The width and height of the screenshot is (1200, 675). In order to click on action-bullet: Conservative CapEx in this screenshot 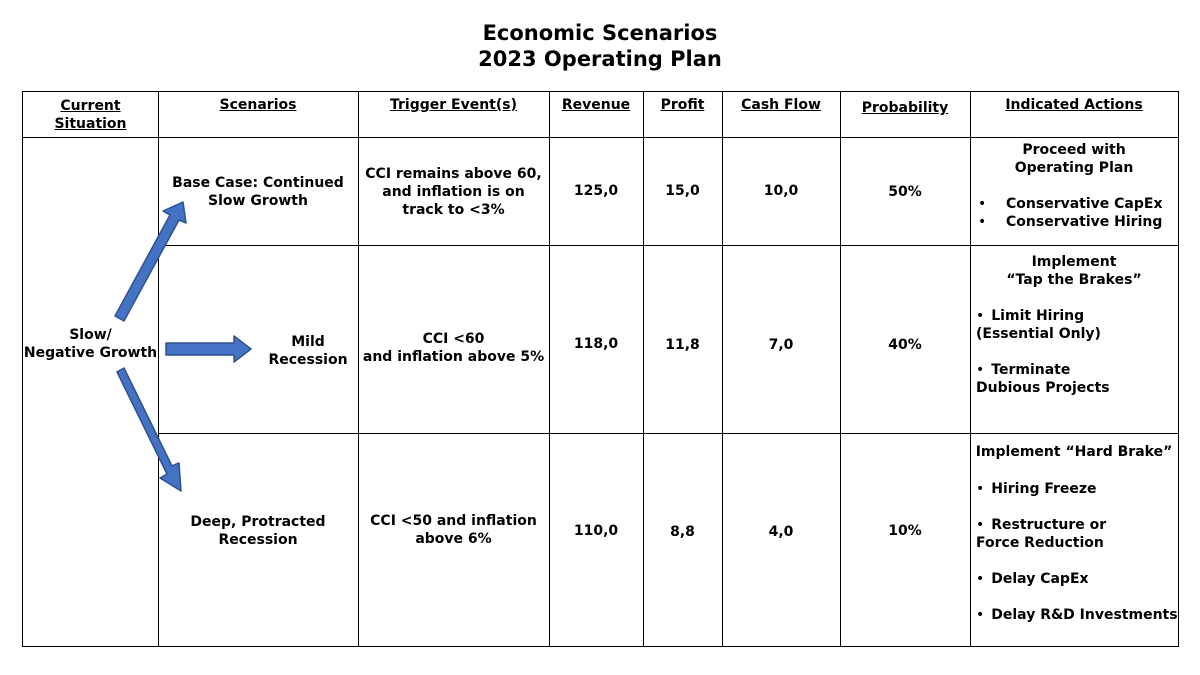, I will do `click(1070, 204)`.